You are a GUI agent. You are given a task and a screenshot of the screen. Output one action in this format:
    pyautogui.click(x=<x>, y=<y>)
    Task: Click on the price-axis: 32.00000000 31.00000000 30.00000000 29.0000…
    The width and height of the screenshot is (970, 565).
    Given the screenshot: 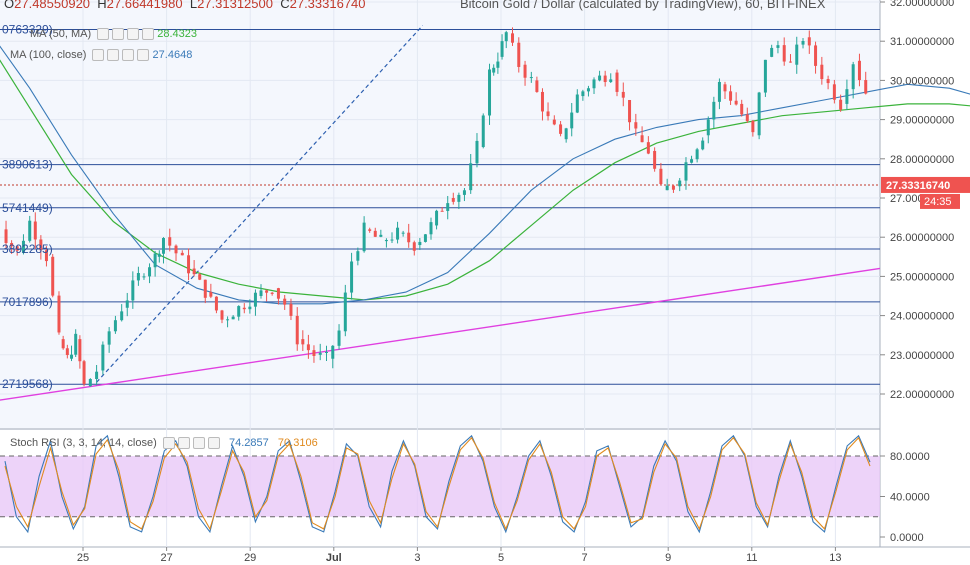 What is the action you would take?
    pyautogui.click(x=917, y=200)
    